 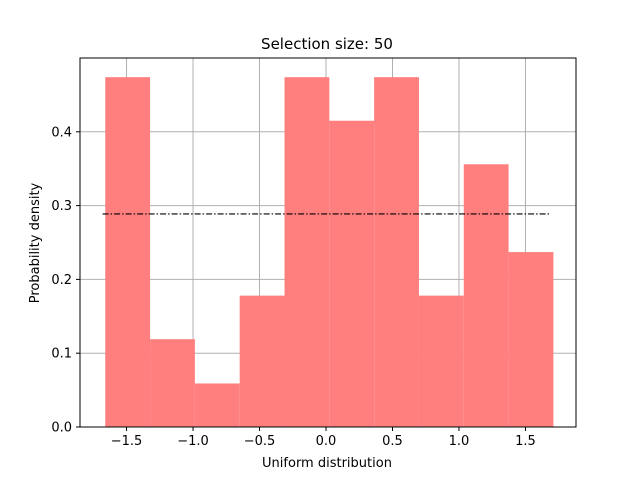 What do you see at coordinates (327, 44) in the screenshot?
I see `chart-title: Selection size: 50` at bounding box center [327, 44].